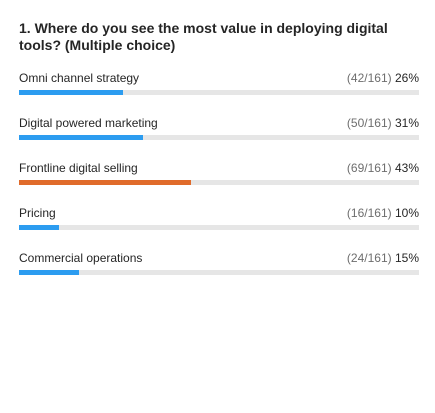 The image size is (435, 413). What do you see at coordinates (406, 213) in the screenshot?
I see `option-percent: 10%` at bounding box center [406, 213].